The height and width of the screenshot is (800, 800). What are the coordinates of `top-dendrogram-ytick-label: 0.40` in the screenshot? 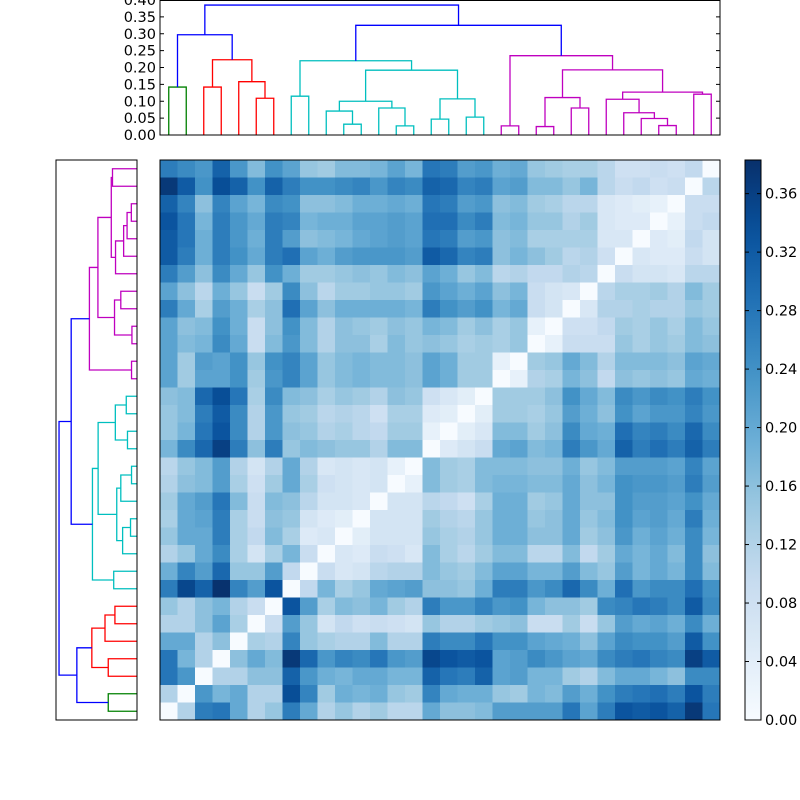 It's located at (140, 4).